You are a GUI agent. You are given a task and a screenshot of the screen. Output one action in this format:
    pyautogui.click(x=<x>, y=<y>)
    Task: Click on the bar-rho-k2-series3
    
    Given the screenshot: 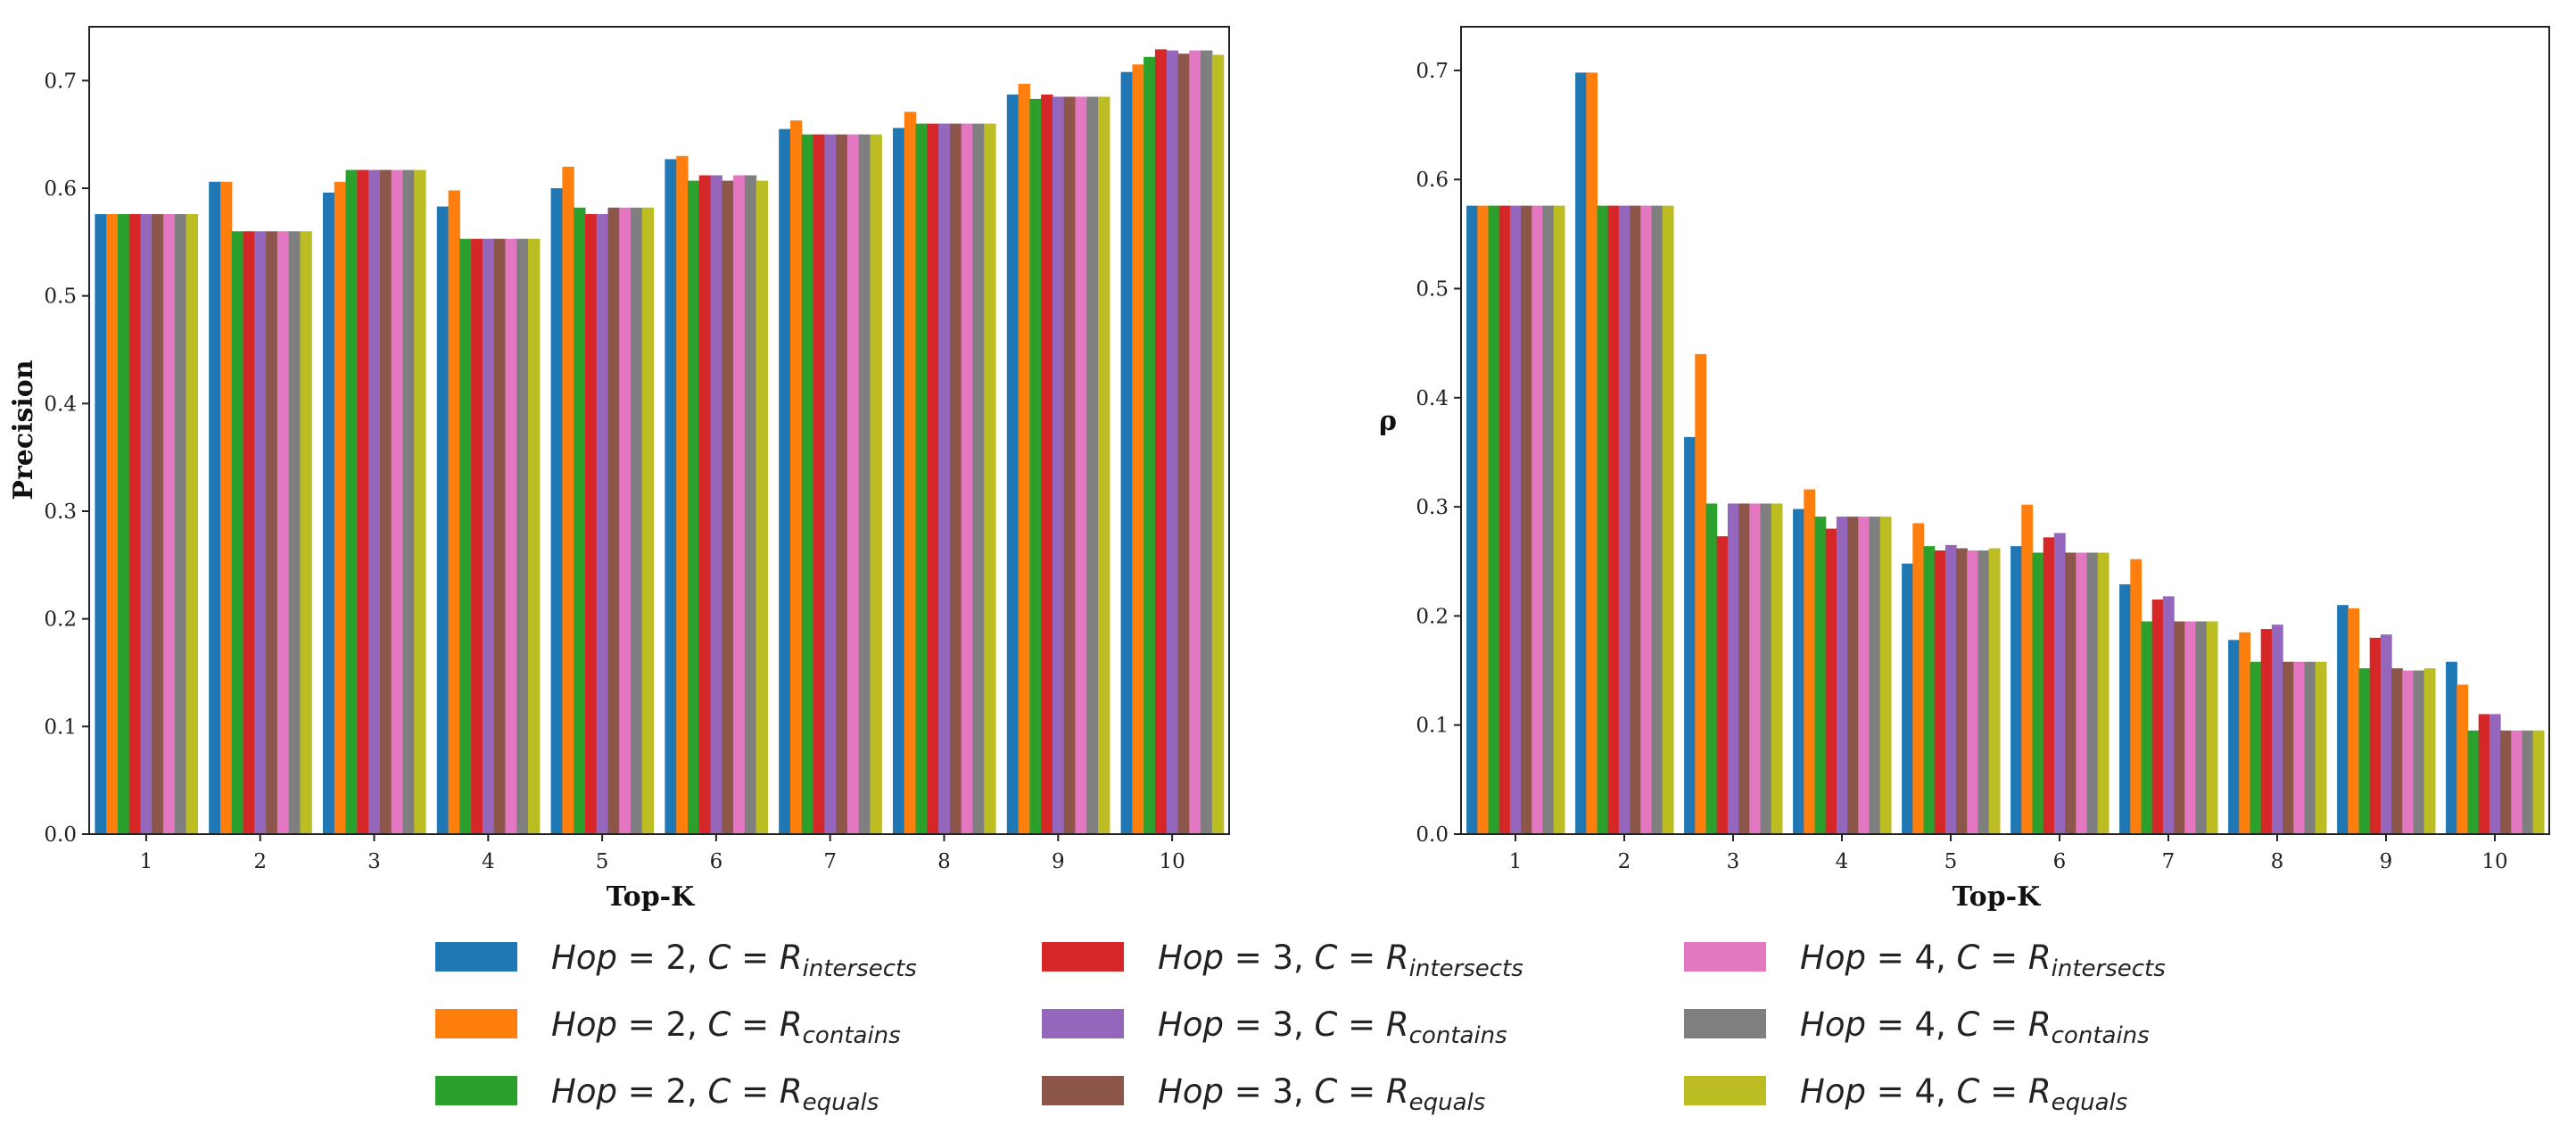 What is the action you would take?
    pyautogui.click(x=1603, y=519)
    